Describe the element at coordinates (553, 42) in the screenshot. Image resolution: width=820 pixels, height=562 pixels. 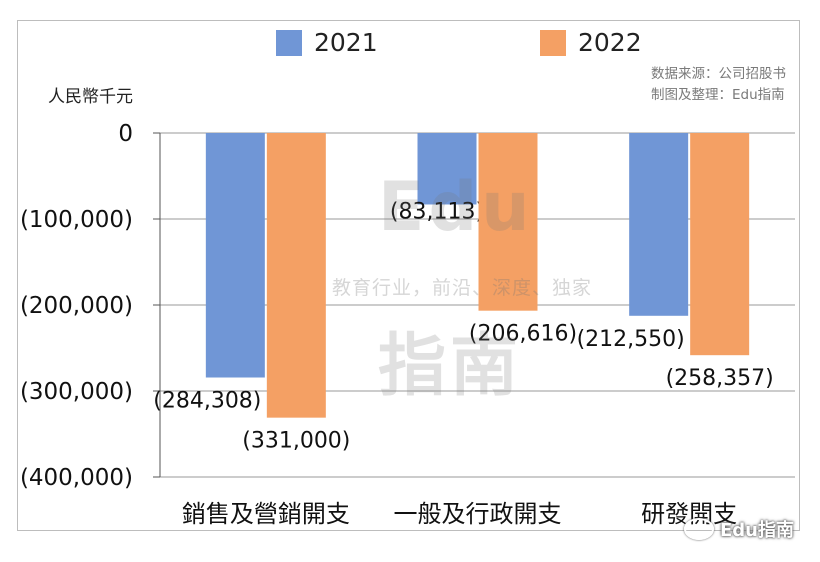
I see `legend-swatch-2022` at that location.